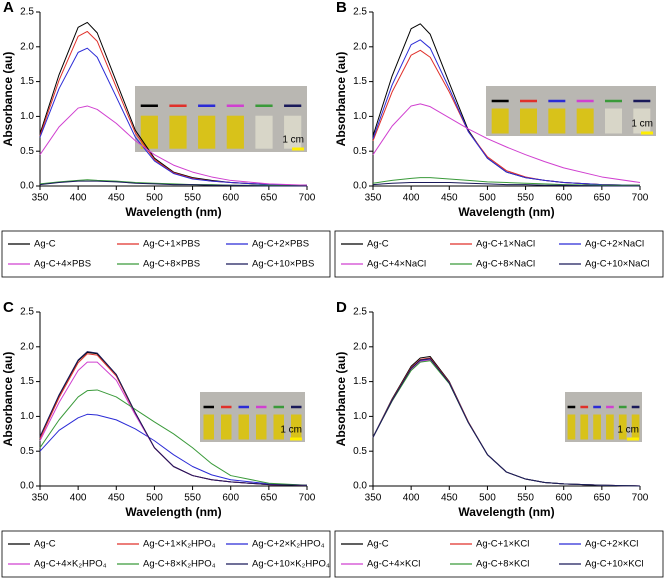 This screenshot has width=671, height=584. I want to click on y-tick-label: 2.5, so click(360, 12).